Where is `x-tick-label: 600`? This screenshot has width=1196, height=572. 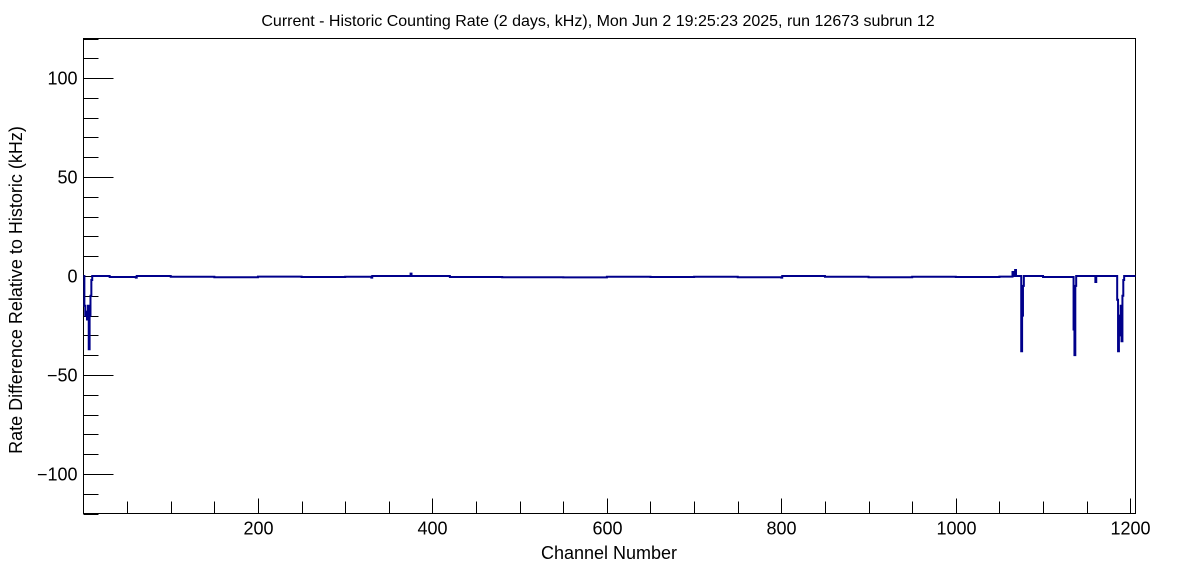
x-tick-label: 600 is located at coordinates (607, 529).